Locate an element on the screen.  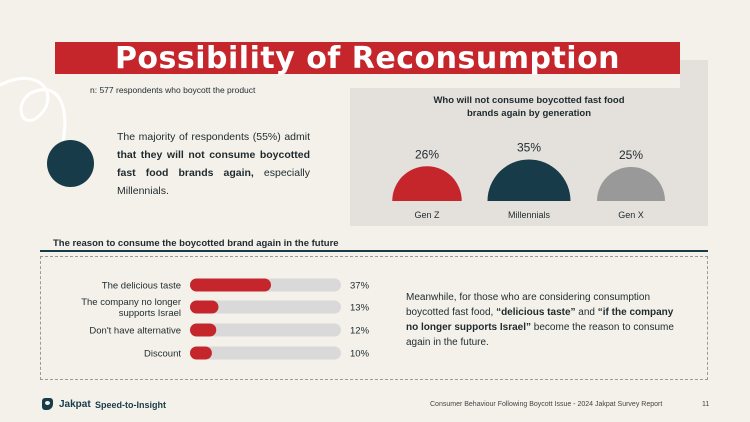
generation-value-label: 26% is located at coordinates (427, 154).